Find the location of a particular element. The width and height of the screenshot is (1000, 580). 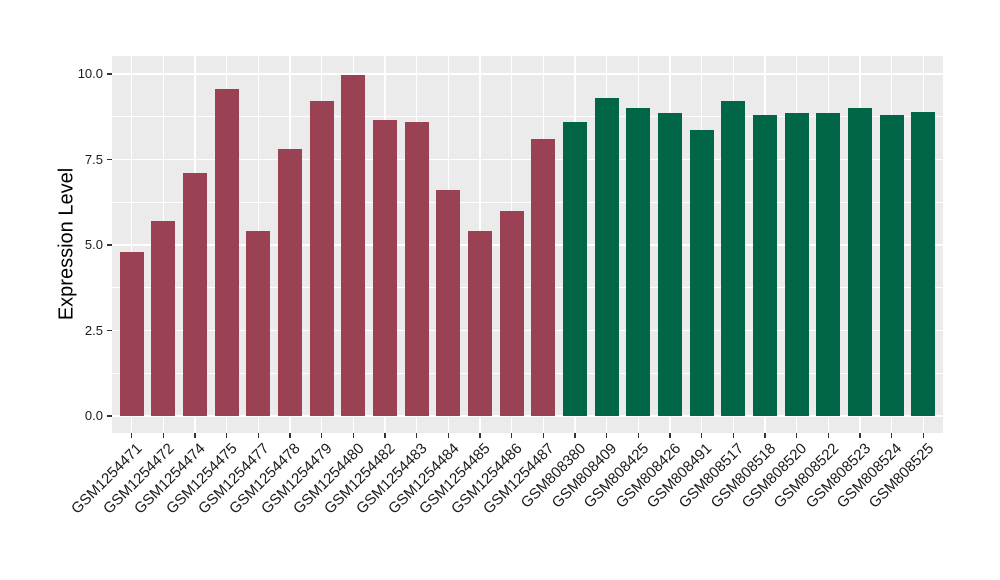

bar-GSM808409 is located at coordinates (606, 256).